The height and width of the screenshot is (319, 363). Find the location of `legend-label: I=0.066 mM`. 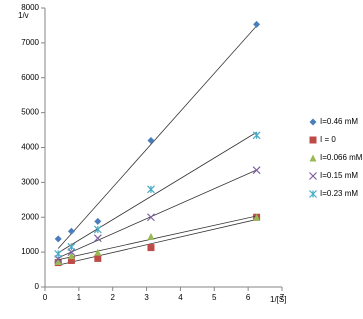

legend-label: I=0.066 mM is located at coordinates (341, 157).